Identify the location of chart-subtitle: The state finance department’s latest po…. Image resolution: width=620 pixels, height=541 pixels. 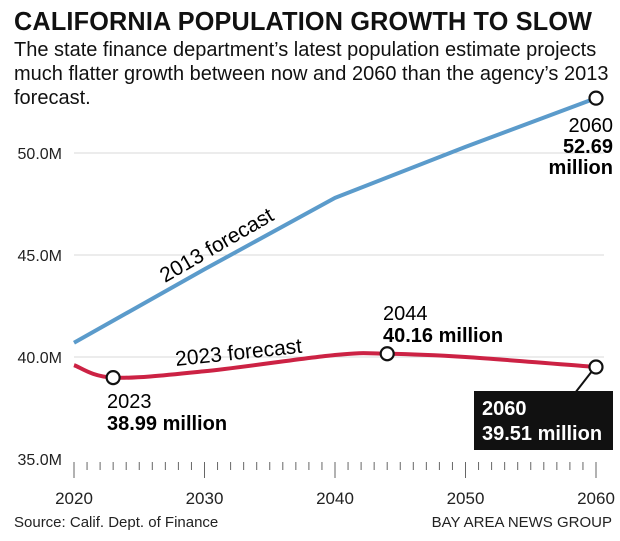
(311, 74).